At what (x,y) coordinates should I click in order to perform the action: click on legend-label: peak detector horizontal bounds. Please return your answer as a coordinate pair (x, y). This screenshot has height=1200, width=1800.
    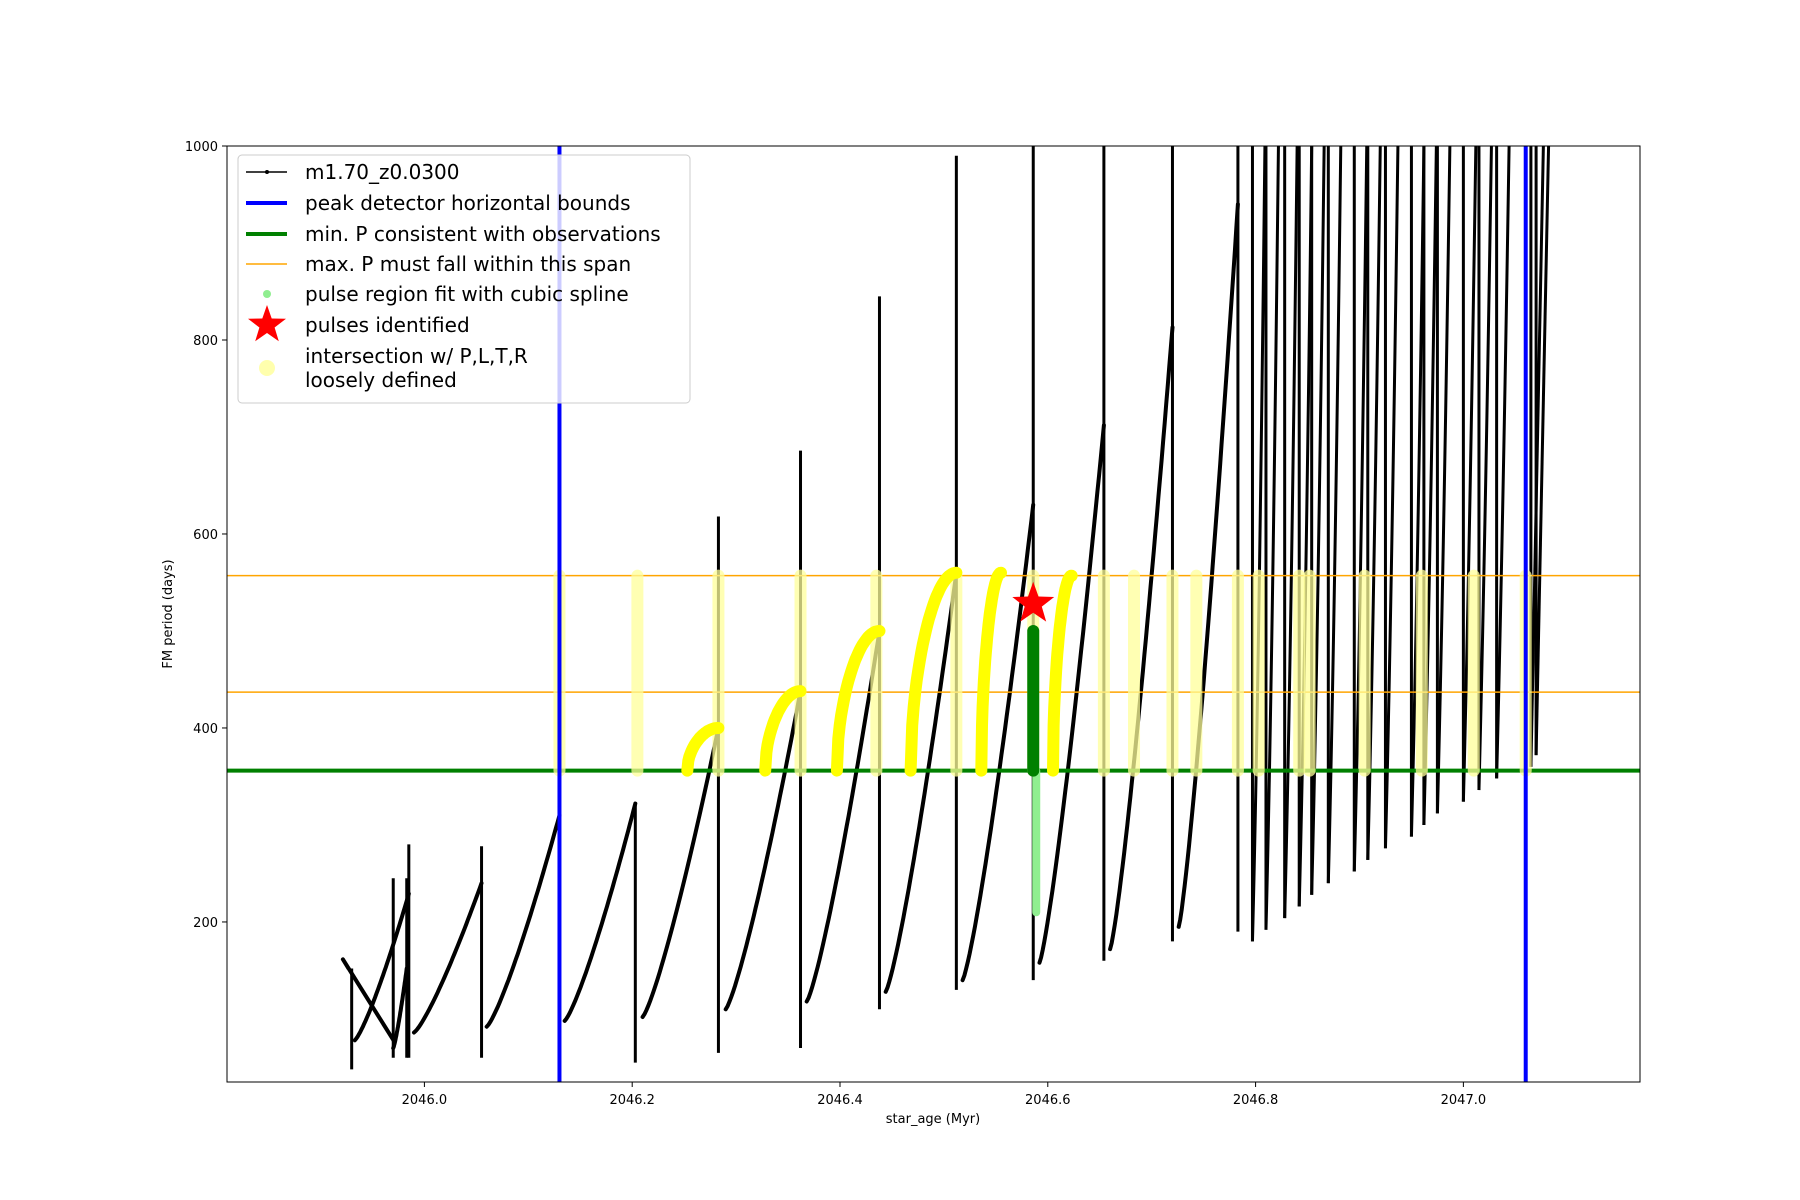
    Looking at the image, I should click on (468, 203).